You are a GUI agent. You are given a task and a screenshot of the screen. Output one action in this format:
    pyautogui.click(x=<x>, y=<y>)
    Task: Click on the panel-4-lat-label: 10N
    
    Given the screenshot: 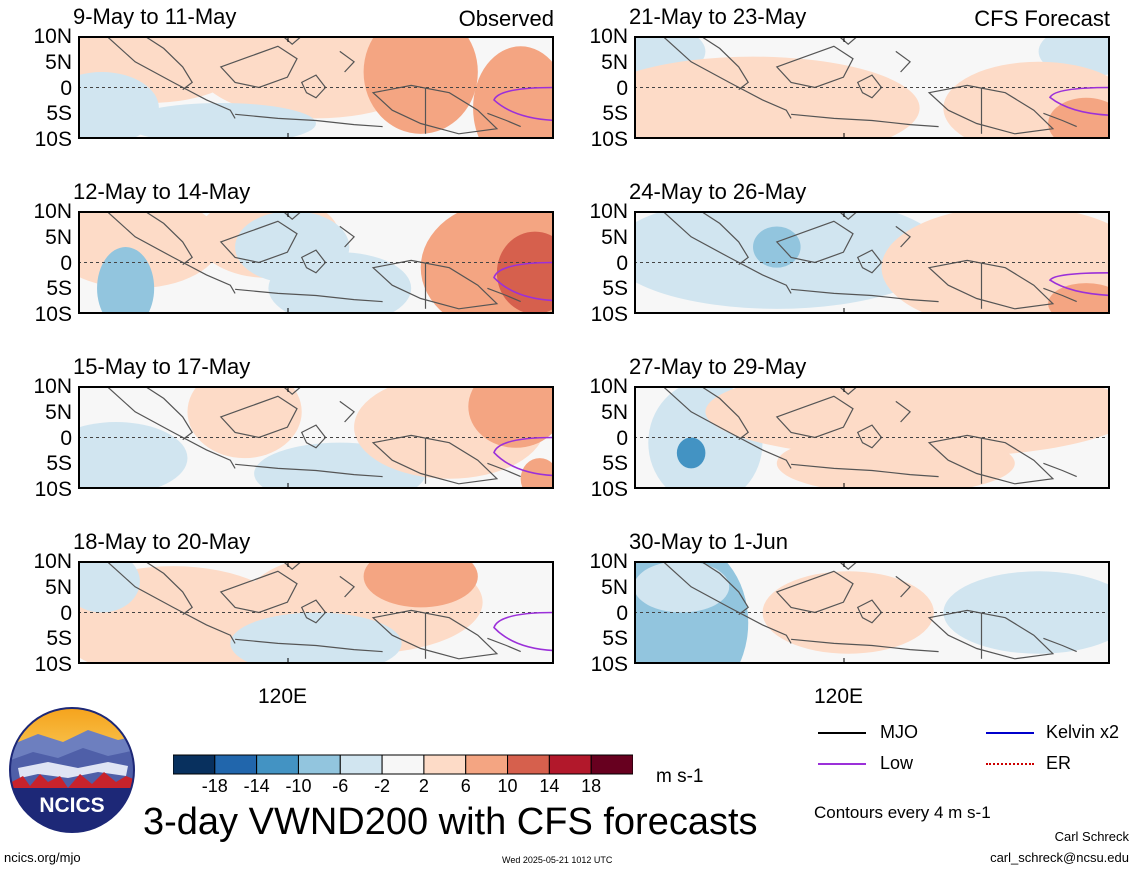 What is the action you would take?
    pyautogui.click(x=52, y=561)
    